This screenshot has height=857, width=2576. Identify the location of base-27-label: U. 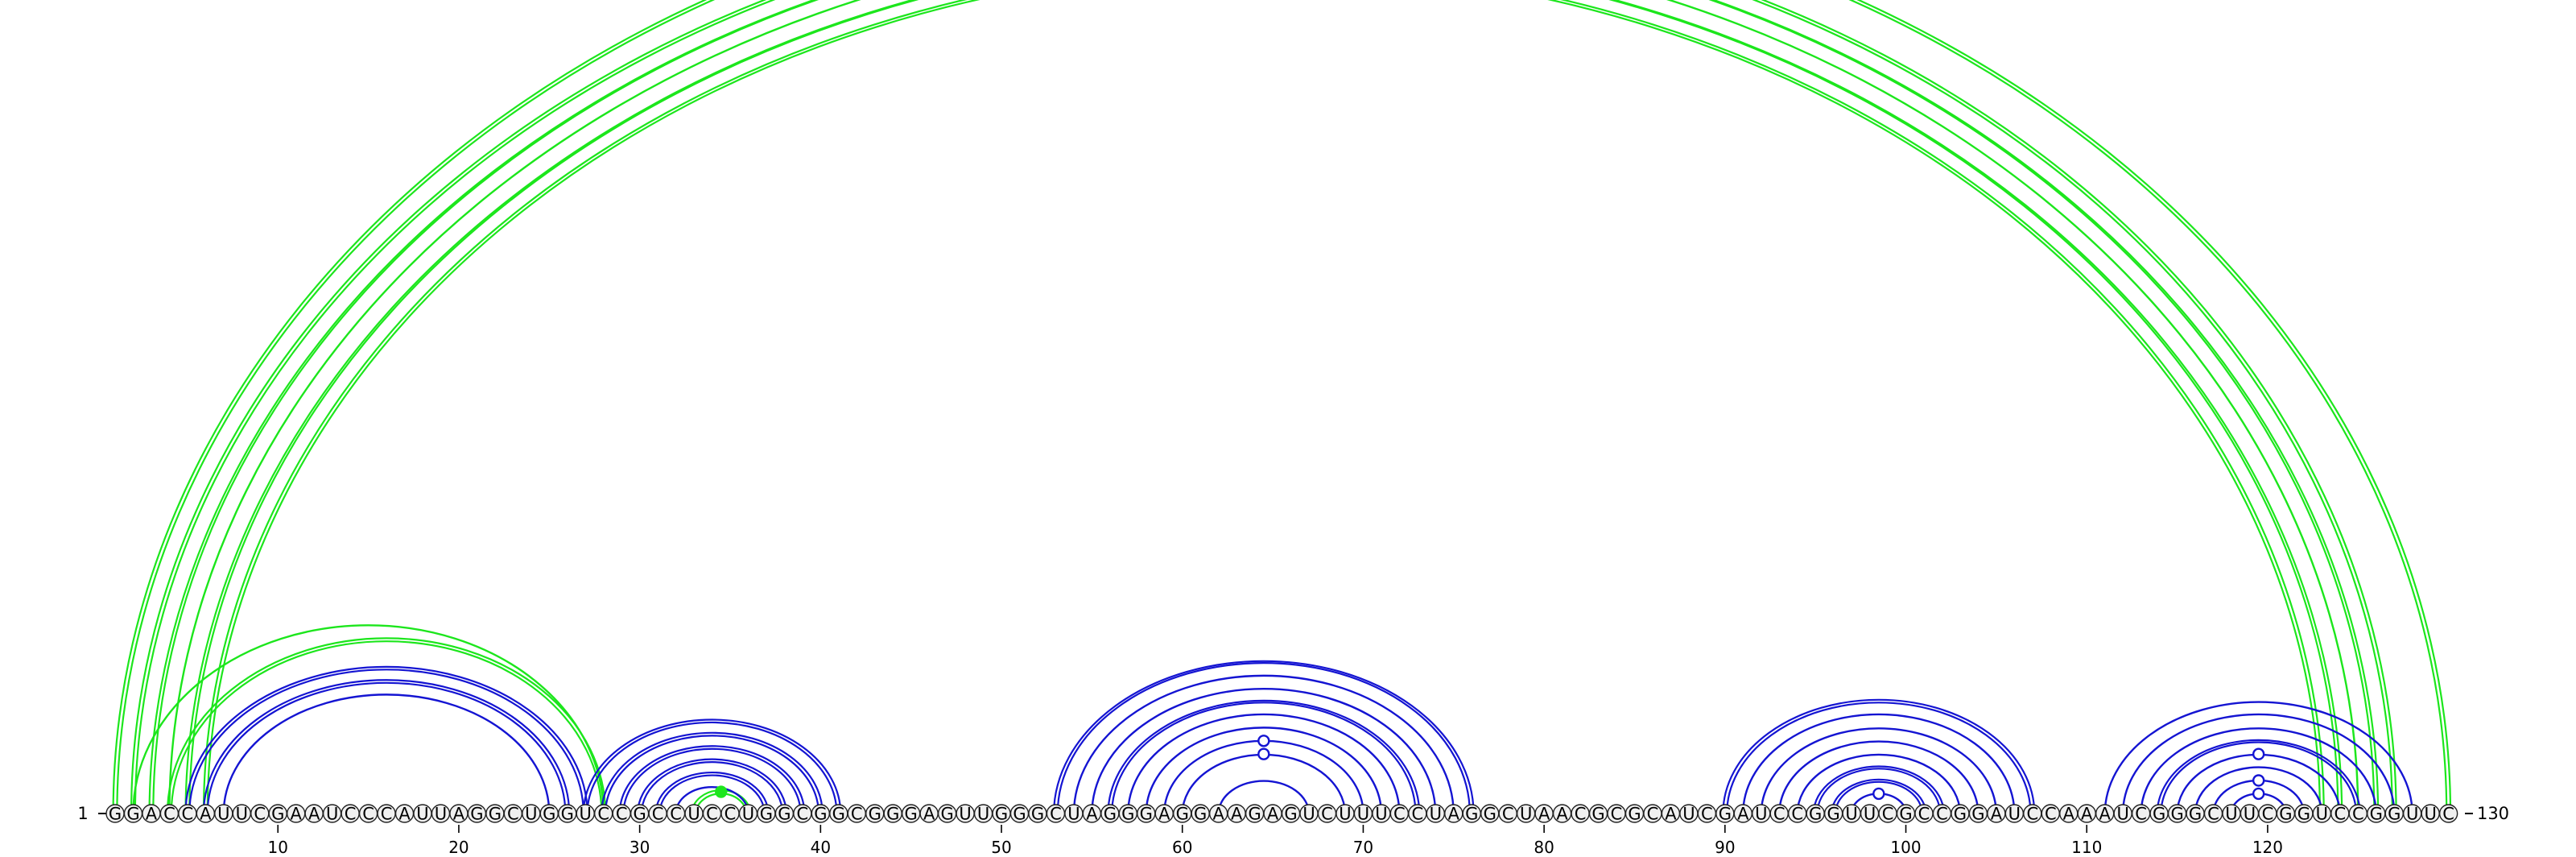
(586, 814).